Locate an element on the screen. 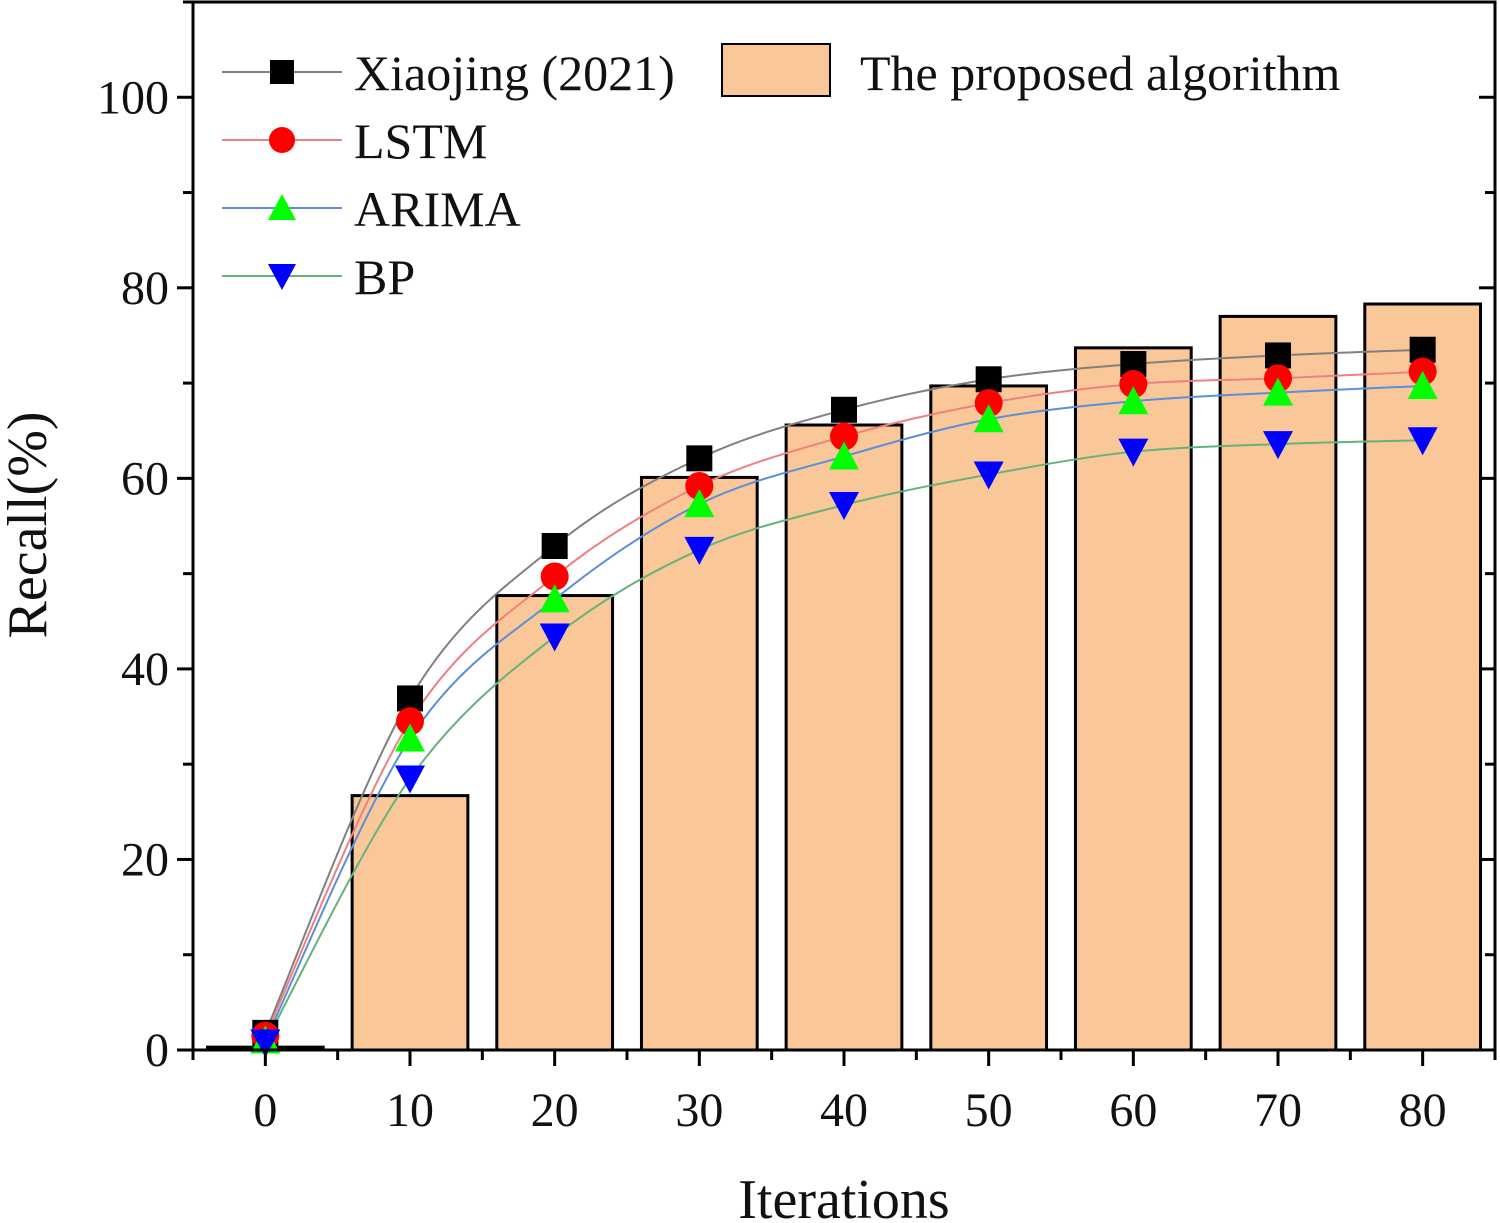 This screenshot has height=1223, width=1500. x-tick-label: 60 is located at coordinates (1133, 1110).